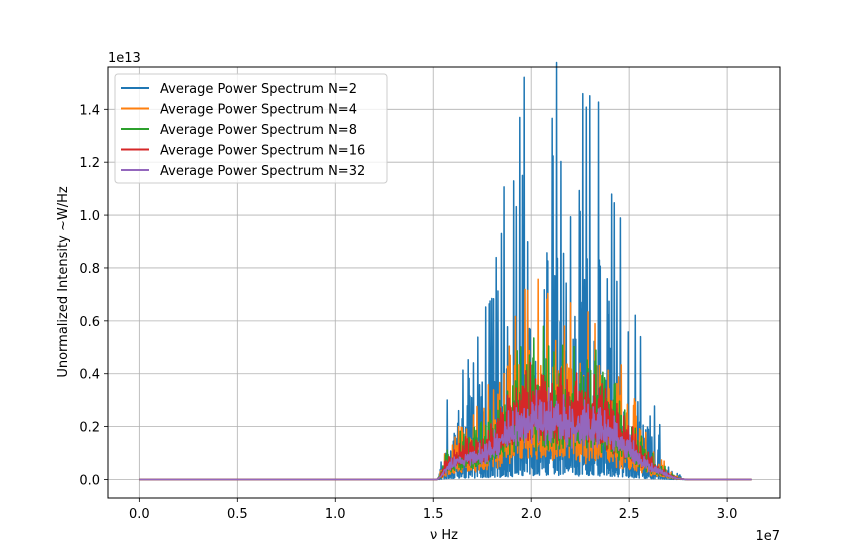  What do you see at coordinates (262, 151) in the screenshot?
I see `legend-label: Average Power Spectrum N=16` at bounding box center [262, 151].